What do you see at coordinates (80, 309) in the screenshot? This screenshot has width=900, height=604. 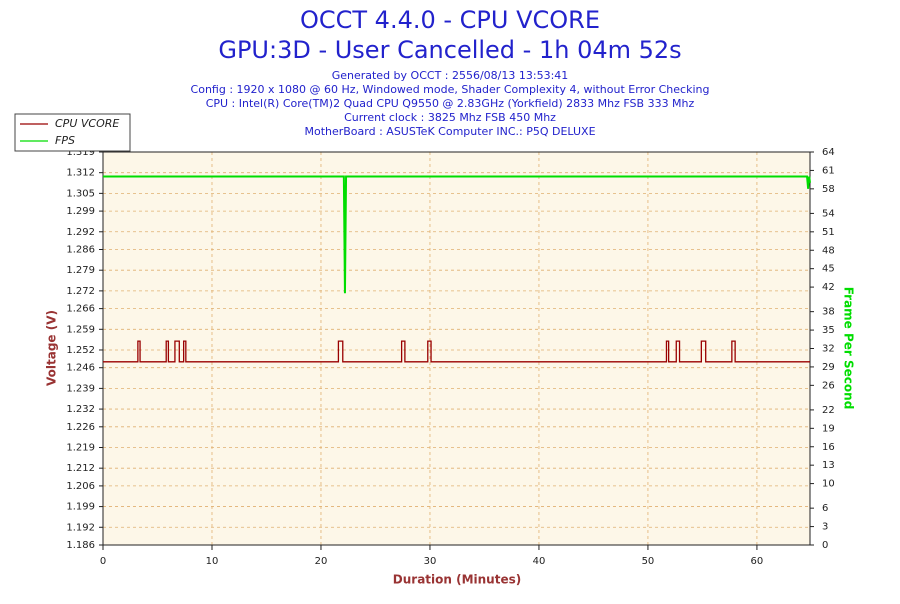 I see `y-tick-label: 1.266` at bounding box center [80, 309].